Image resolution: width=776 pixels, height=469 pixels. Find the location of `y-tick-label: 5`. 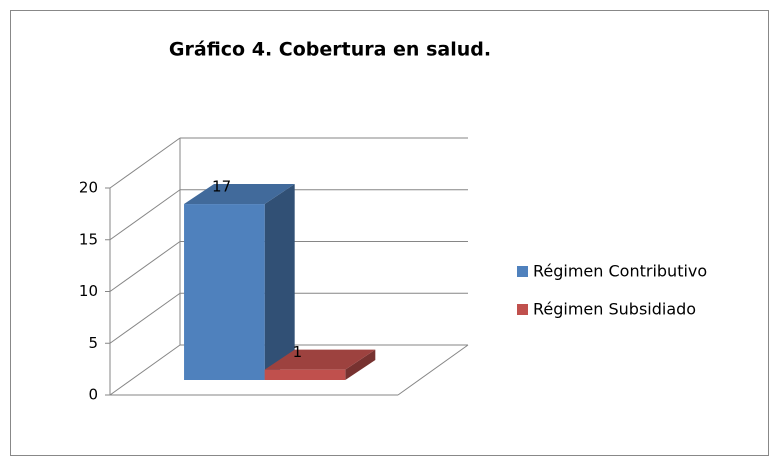

y-tick-label: 5 is located at coordinates (93, 343).